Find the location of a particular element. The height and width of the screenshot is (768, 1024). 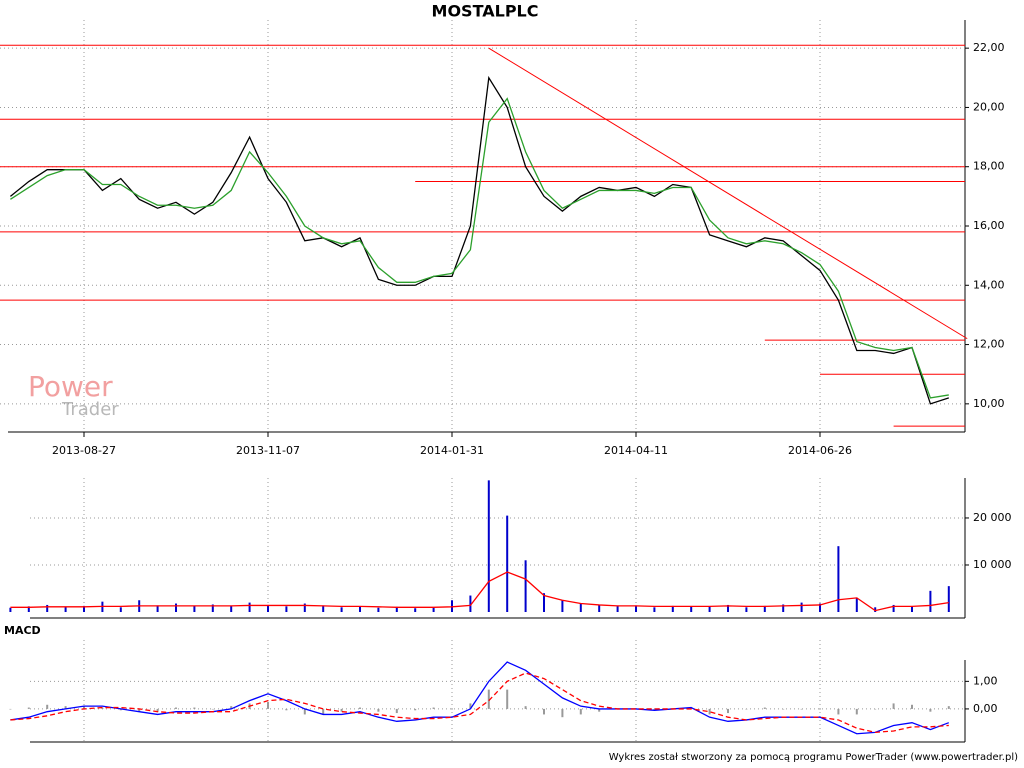

watermark: Trader is located at coordinates (90, 409).